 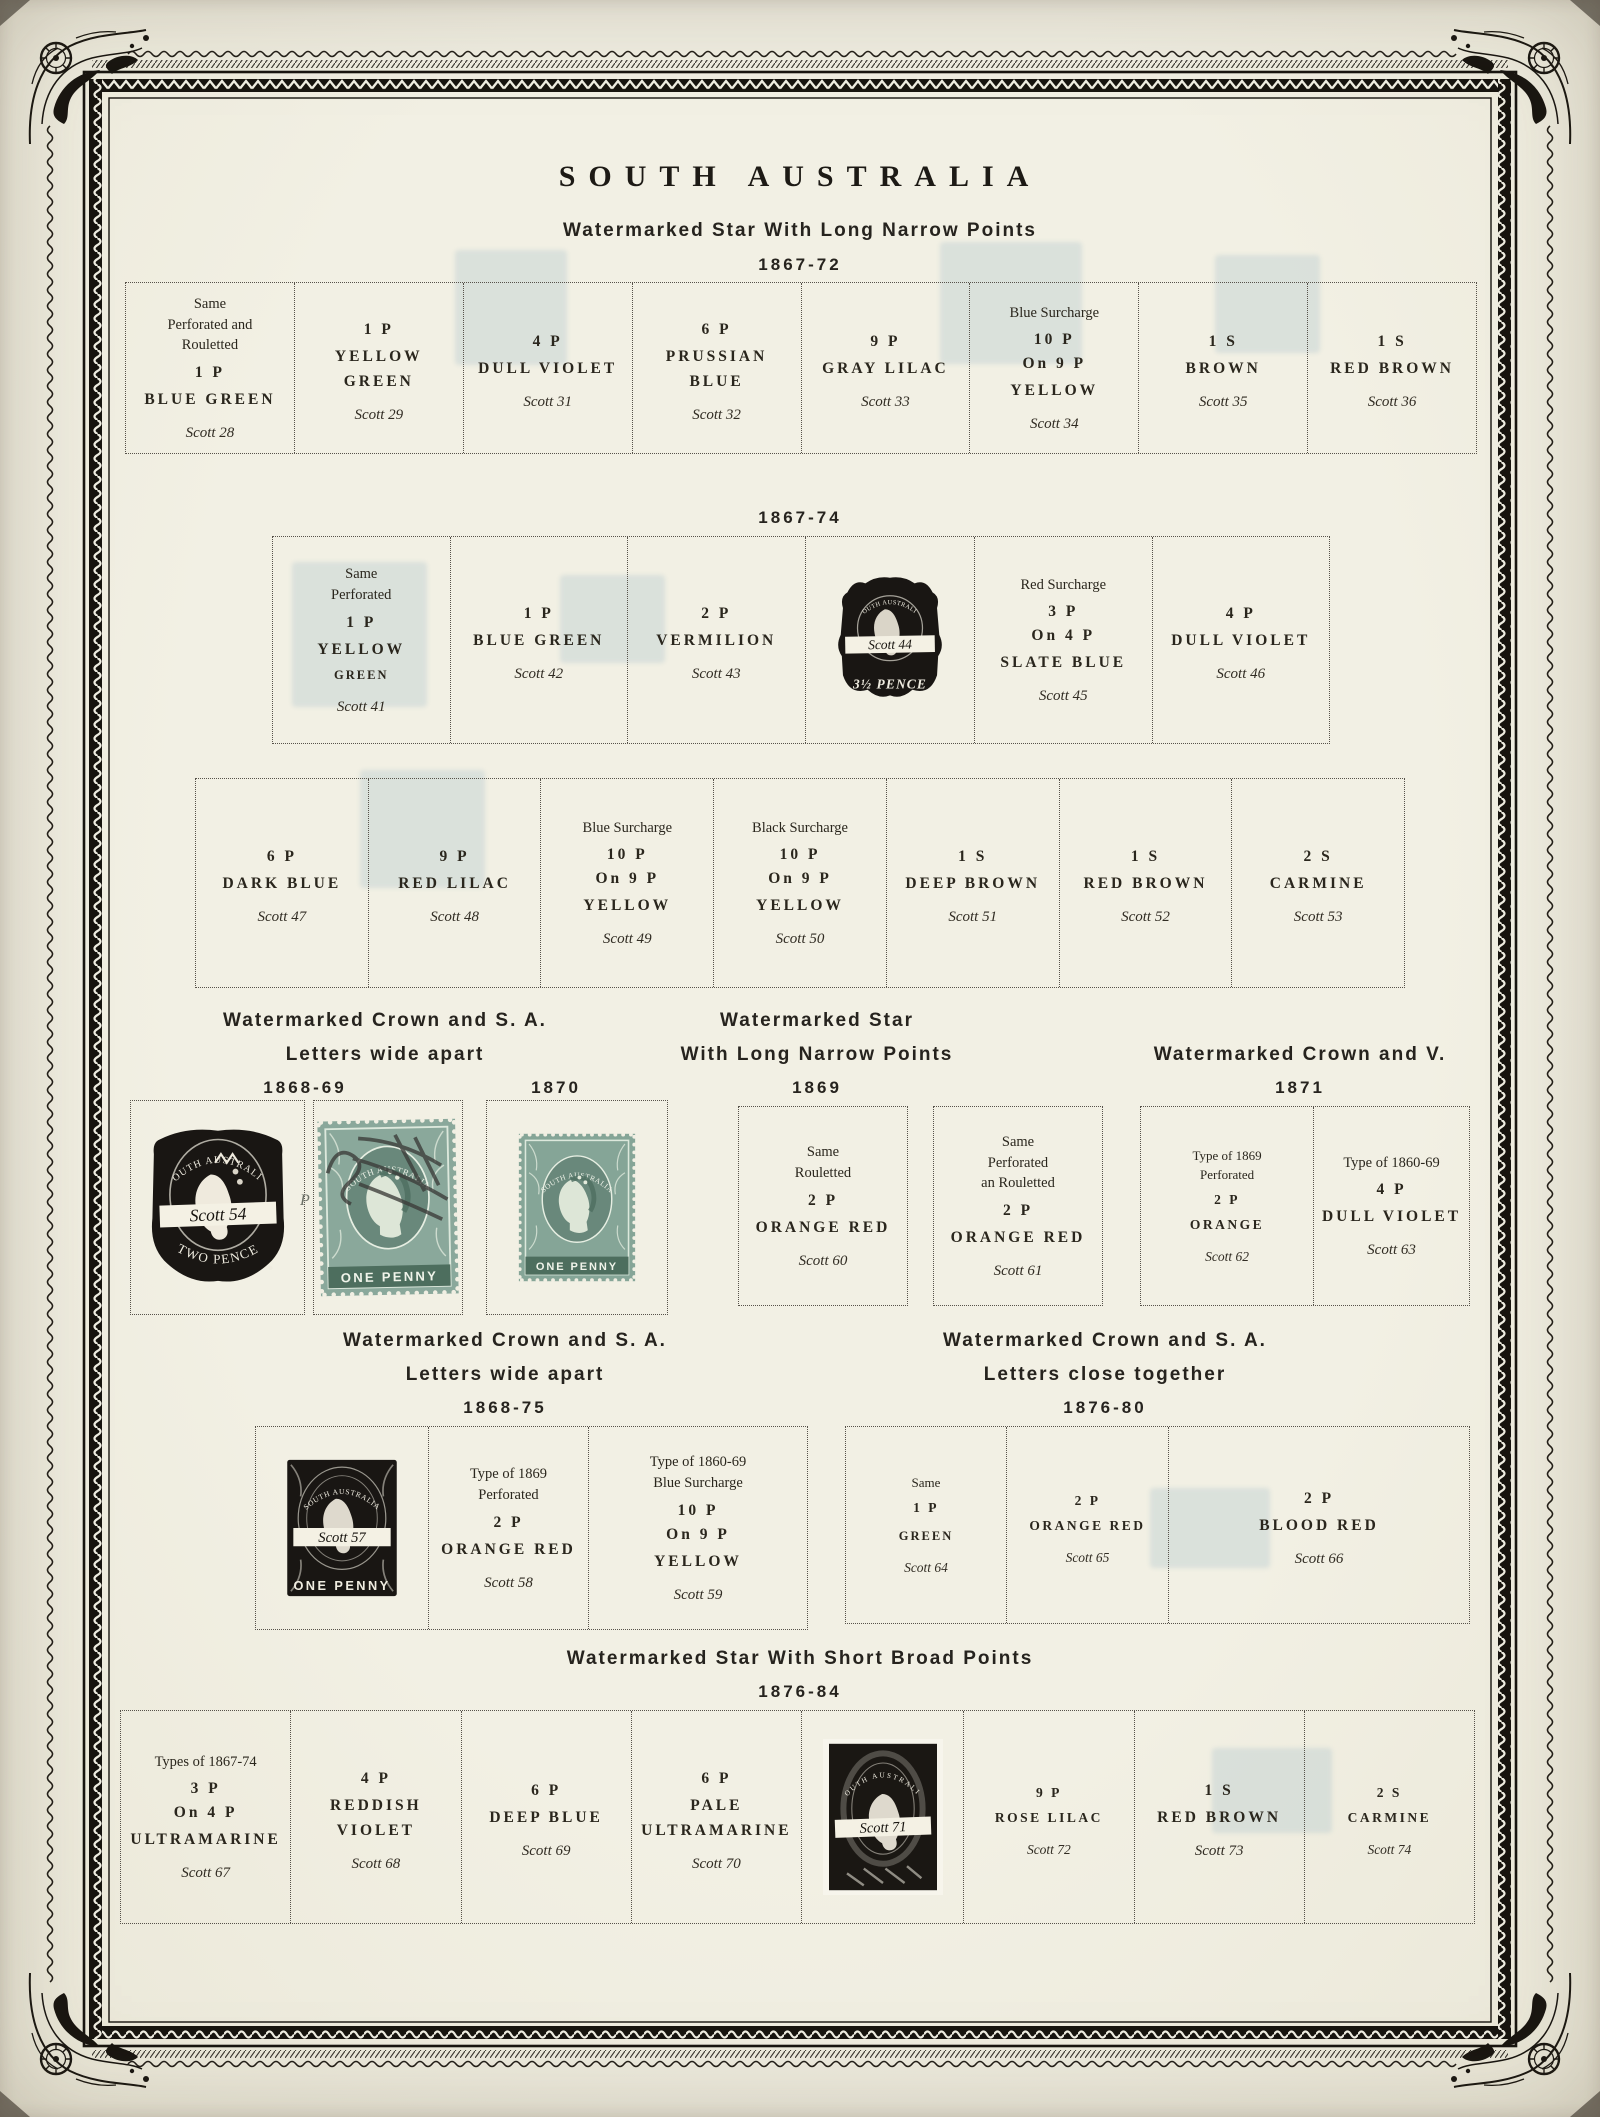 I want to click on color-text: DARK BLUE, so click(x=282, y=883).